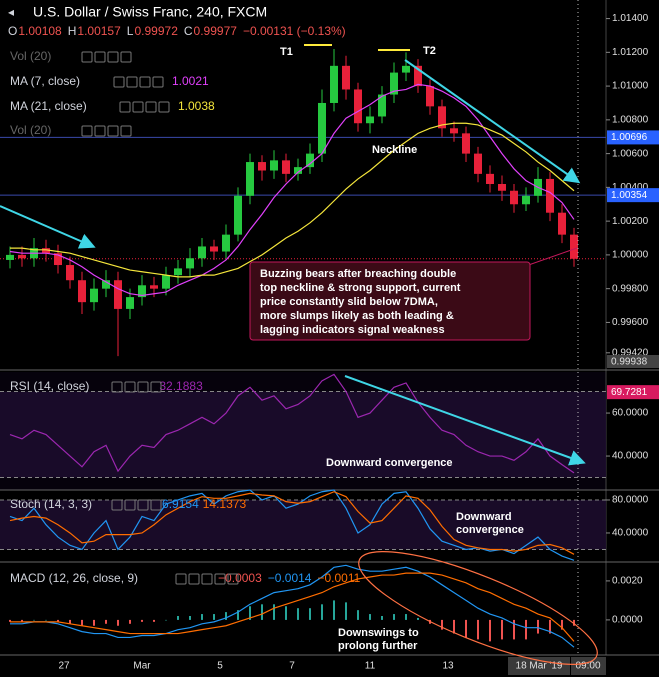 Image resolution: width=659 pixels, height=677 pixels. I want to click on y-tick-label: 0.99600, so click(630, 322).